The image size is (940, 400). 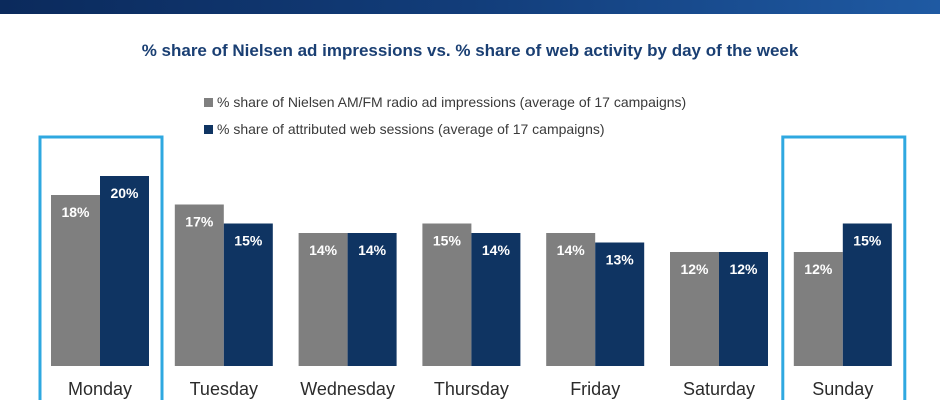 What do you see at coordinates (842, 389) in the screenshot?
I see `category-label-sunday: Sunday` at bounding box center [842, 389].